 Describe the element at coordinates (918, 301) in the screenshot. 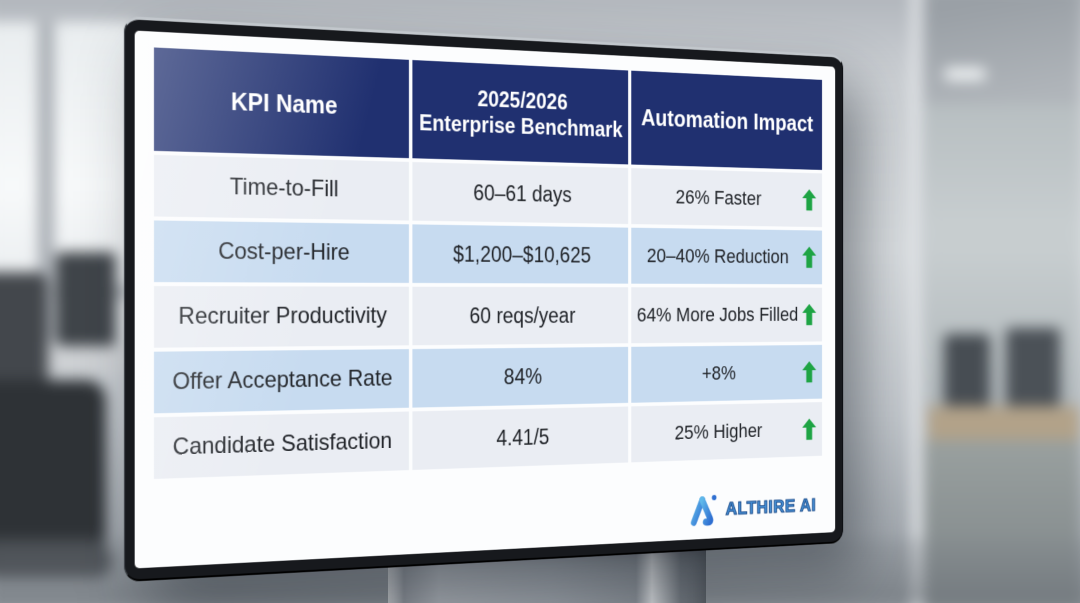

I see `glass-partition-edge` at that location.